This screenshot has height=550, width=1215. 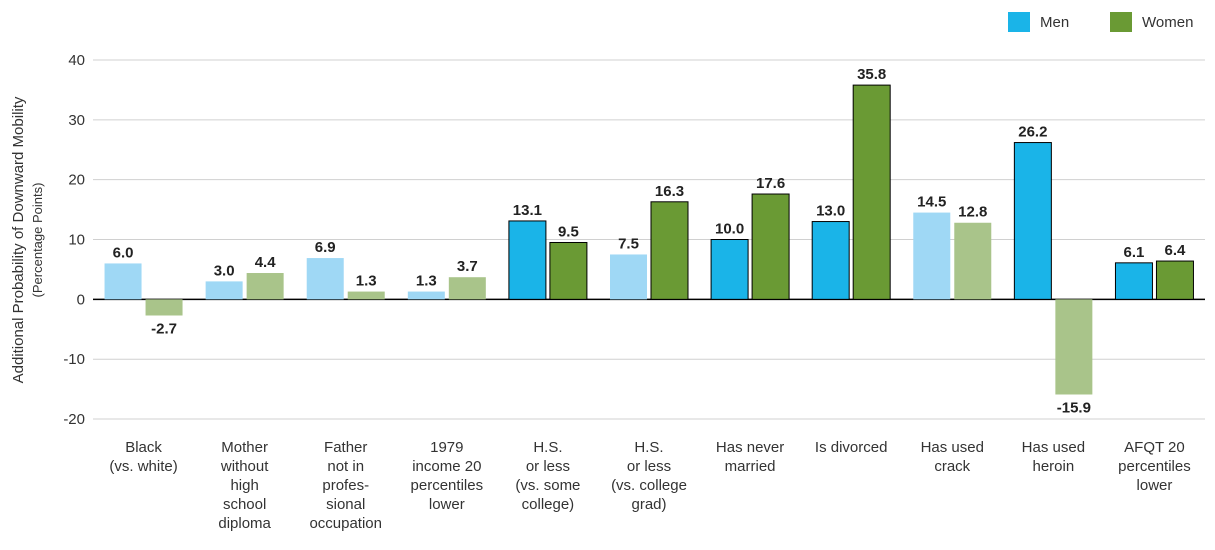 What do you see at coordinates (76, 120) in the screenshot?
I see `y-tick-label: 30` at bounding box center [76, 120].